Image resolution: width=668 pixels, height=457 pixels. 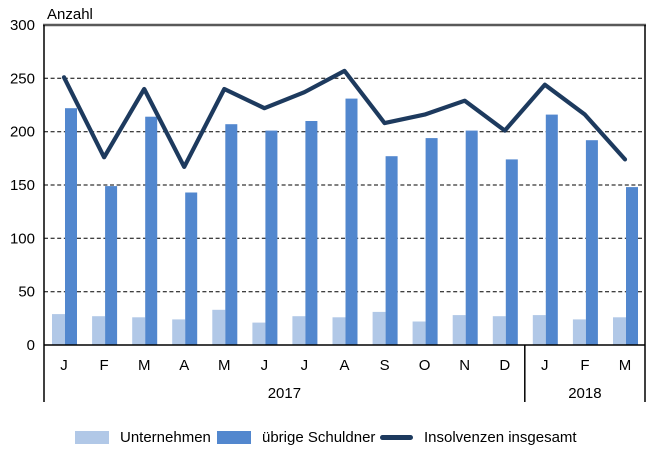 I want to click on month-label-7: A, so click(x=344, y=365).